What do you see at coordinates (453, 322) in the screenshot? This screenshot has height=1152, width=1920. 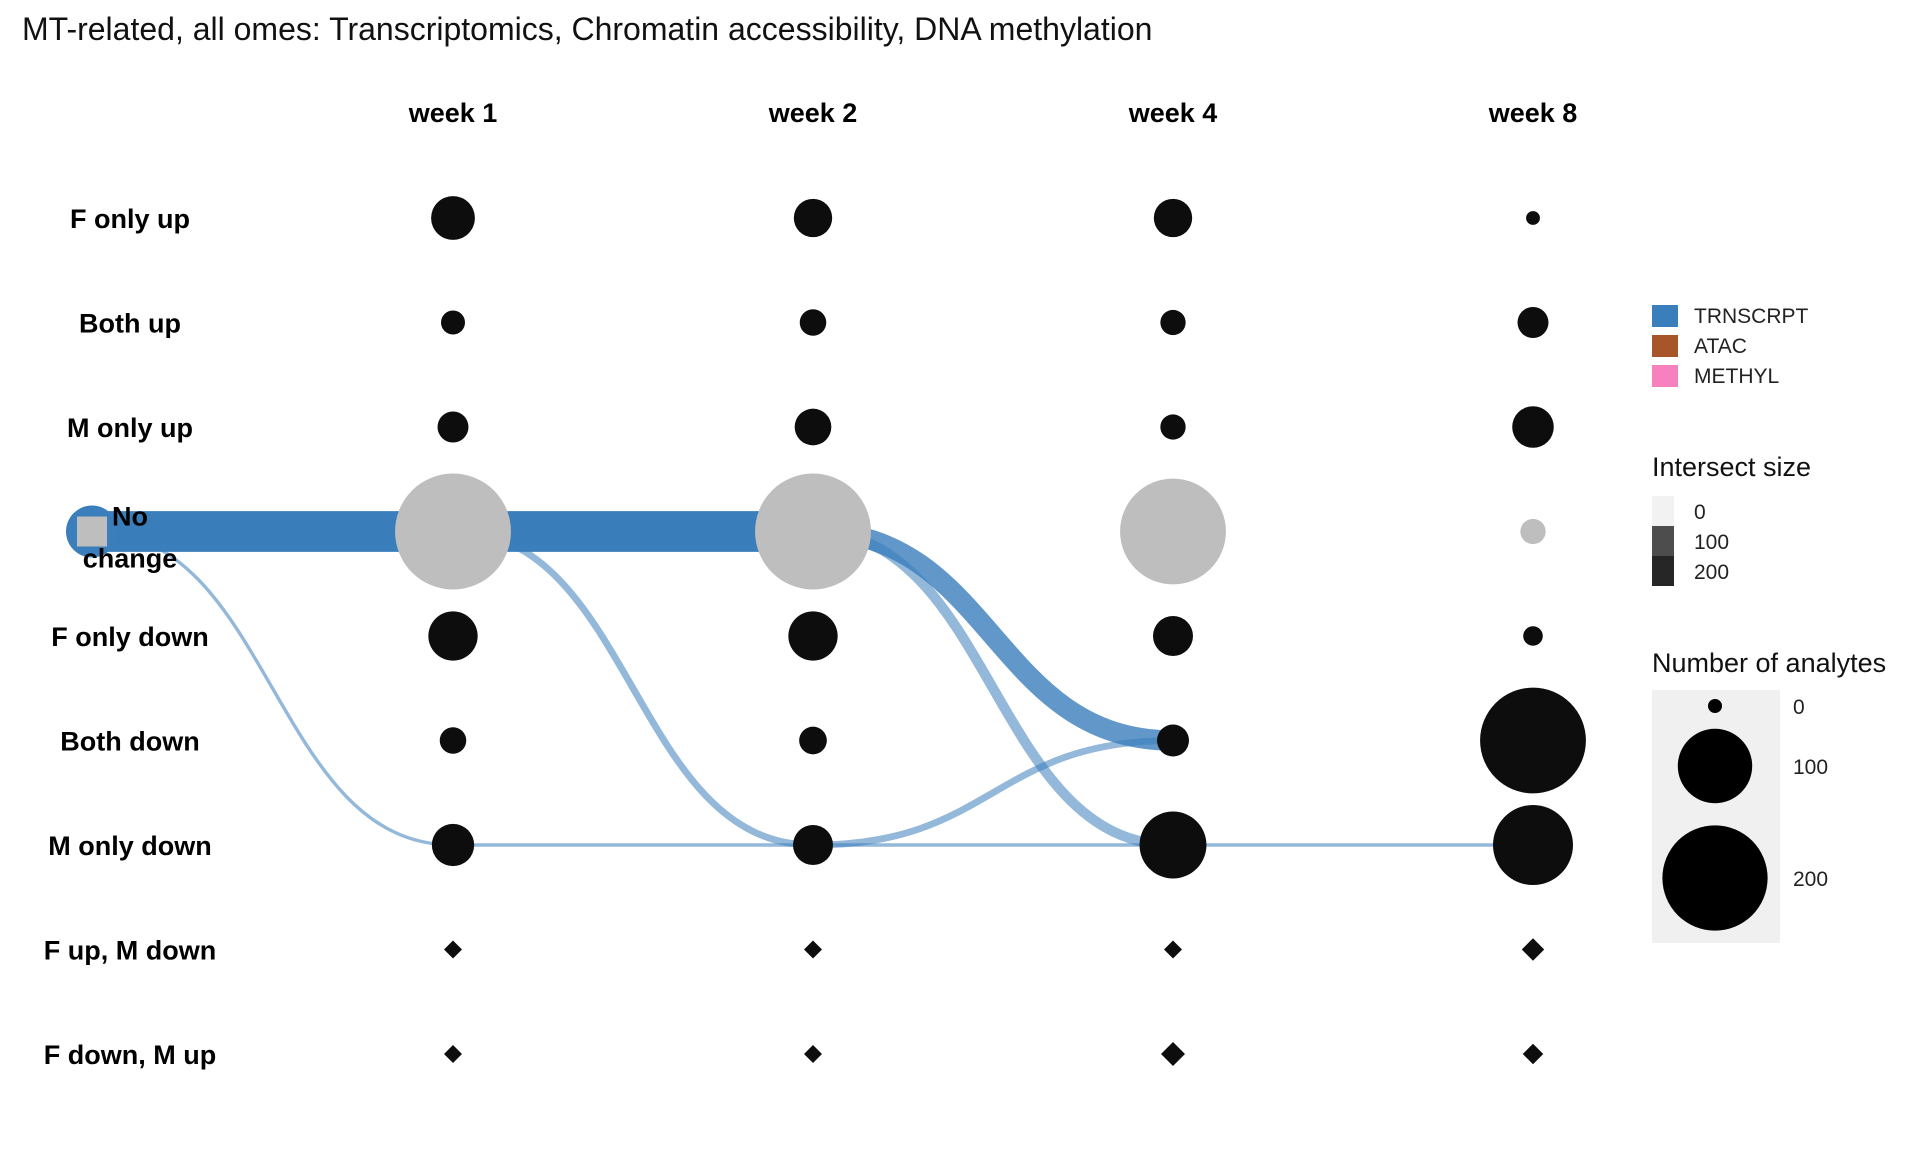 I see `node-week-1-both-up` at bounding box center [453, 322].